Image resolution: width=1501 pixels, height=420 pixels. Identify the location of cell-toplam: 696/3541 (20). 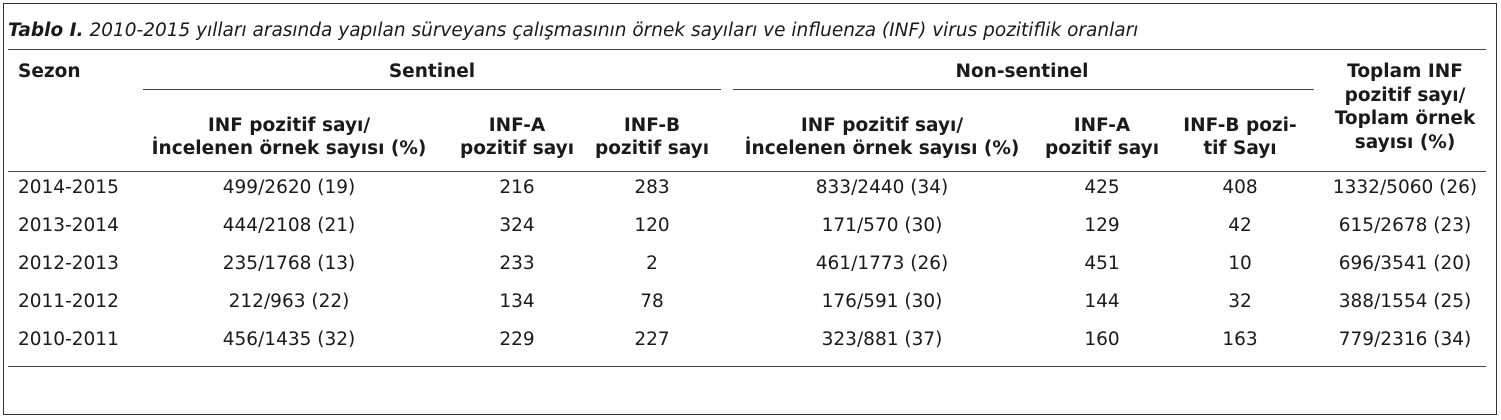
(1405, 263).